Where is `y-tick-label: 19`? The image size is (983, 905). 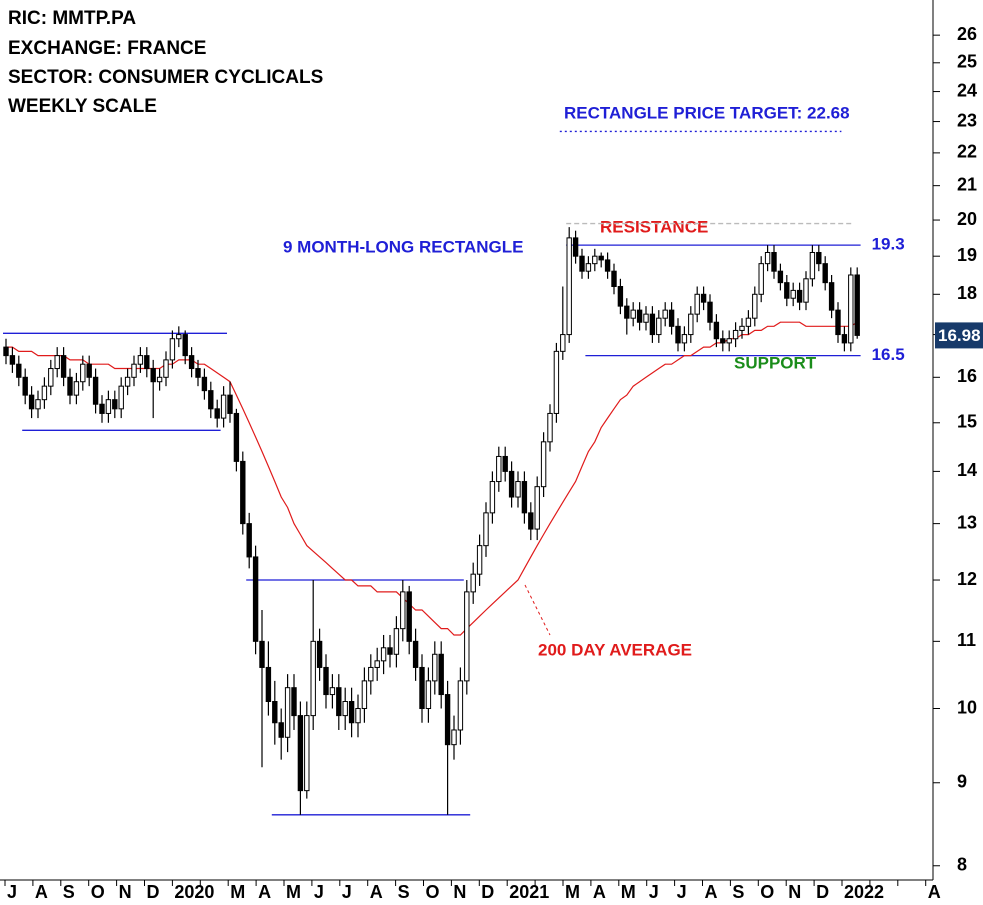 y-tick-label: 19 is located at coordinates (967, 255).